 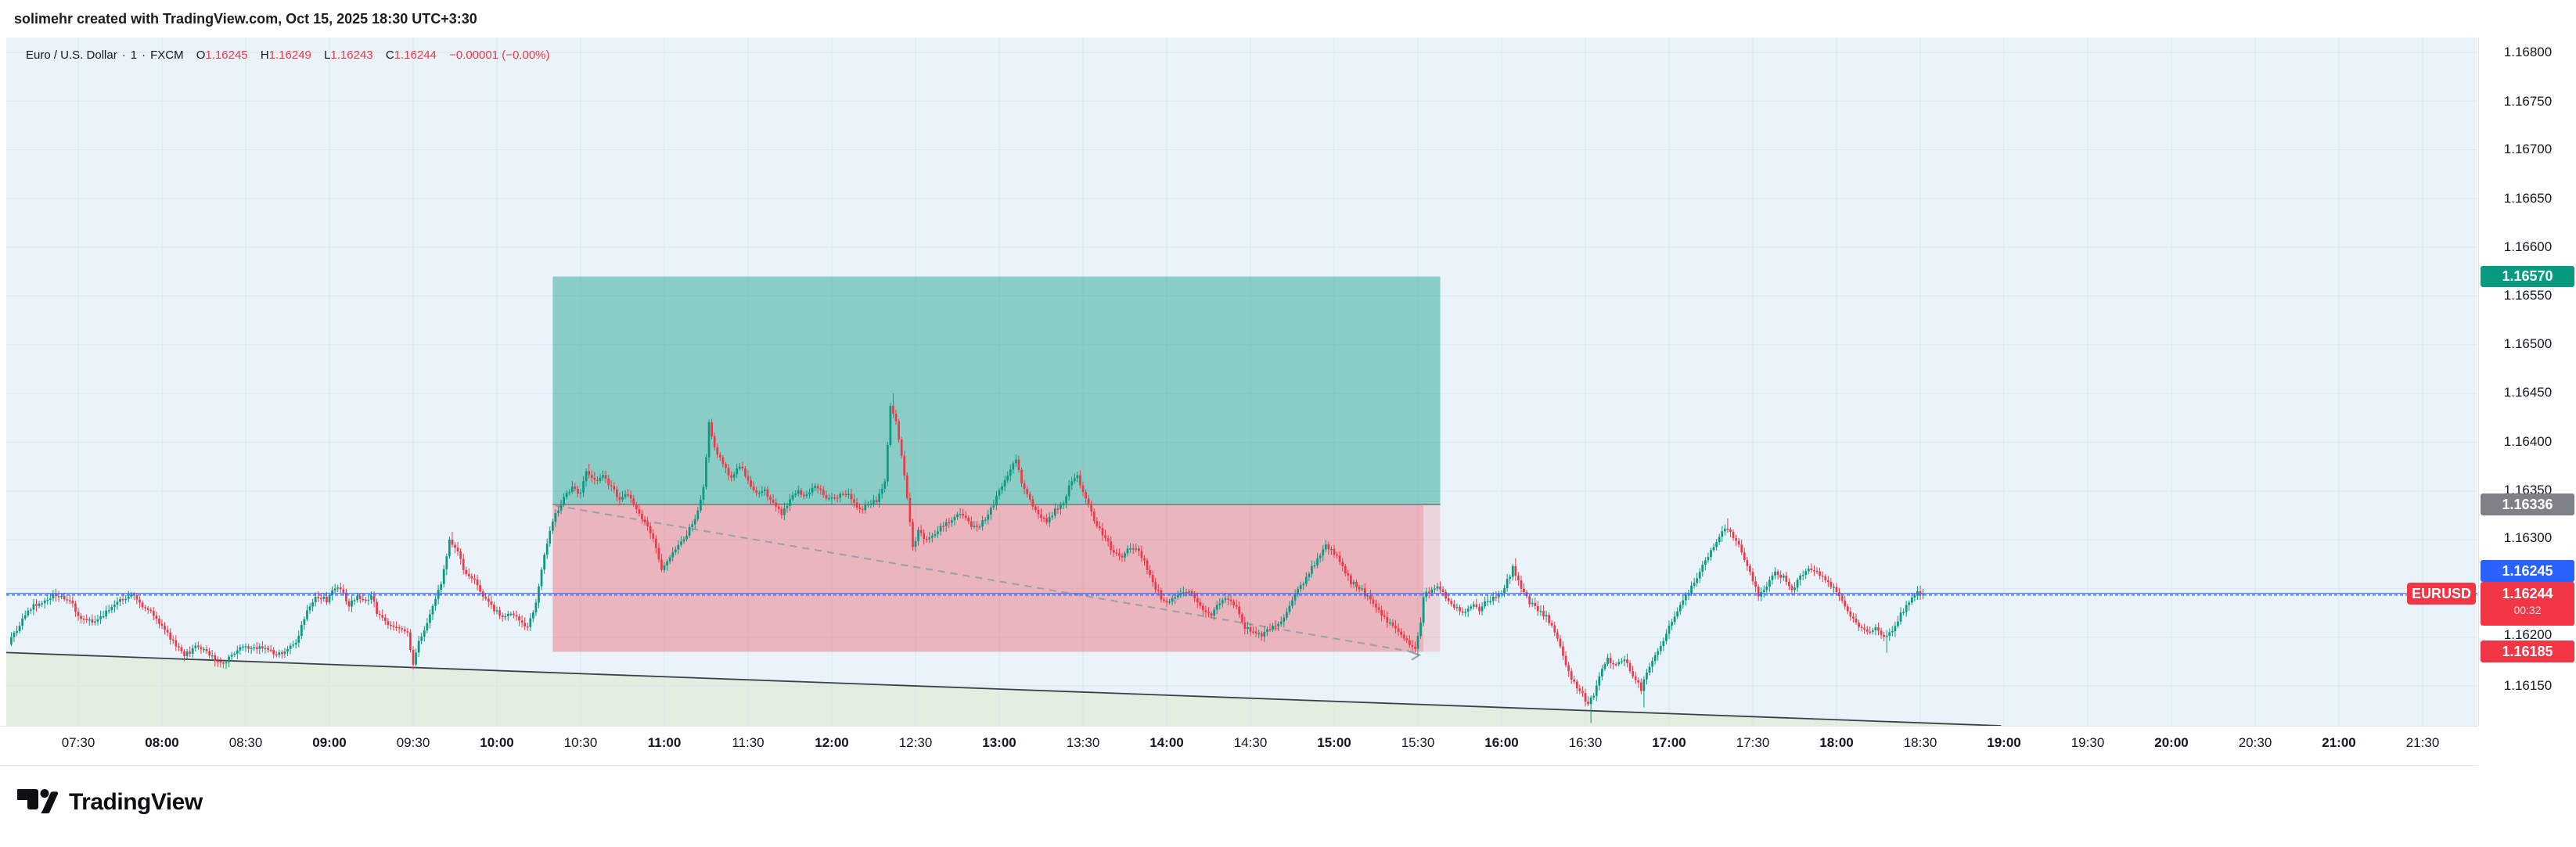 I want to click on time-axis-label: 19:30, so click(x=2088, y=742).